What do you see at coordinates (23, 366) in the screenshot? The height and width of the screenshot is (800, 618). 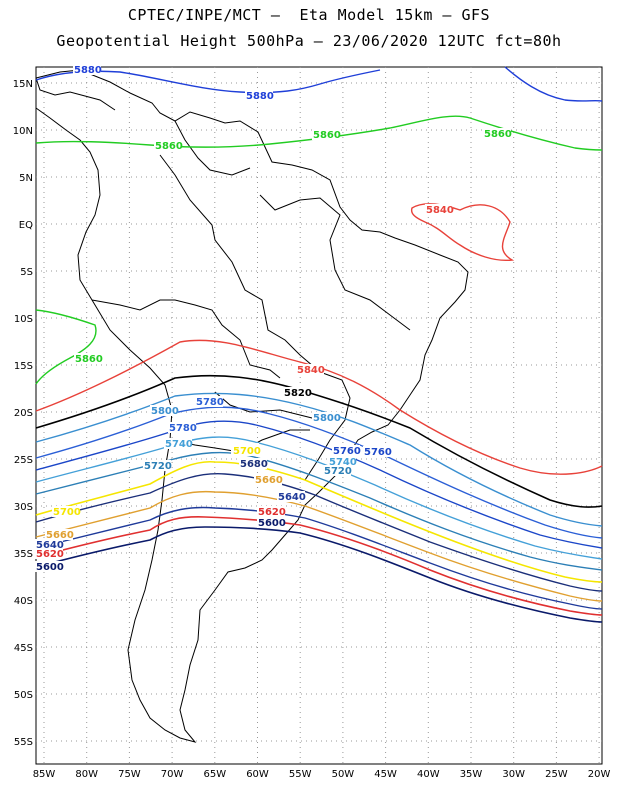 I see `lat-label: 15S` at bounding box center [23, 366].